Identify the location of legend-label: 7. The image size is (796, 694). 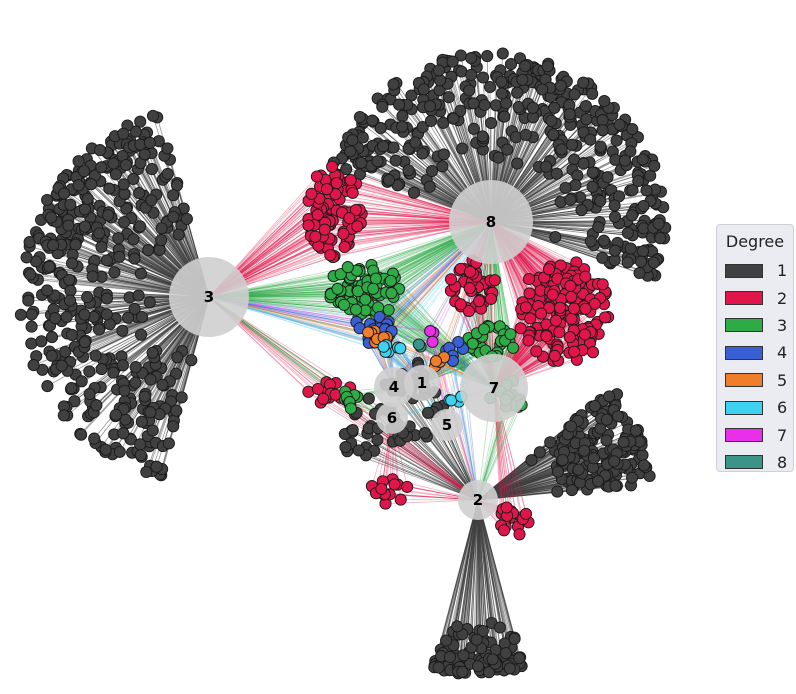
(782, 435).